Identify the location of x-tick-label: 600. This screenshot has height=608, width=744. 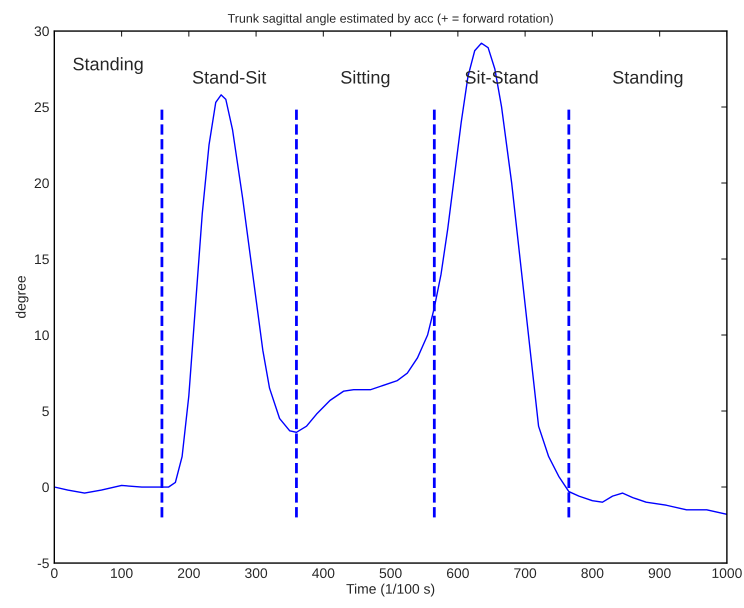
(457, 573).